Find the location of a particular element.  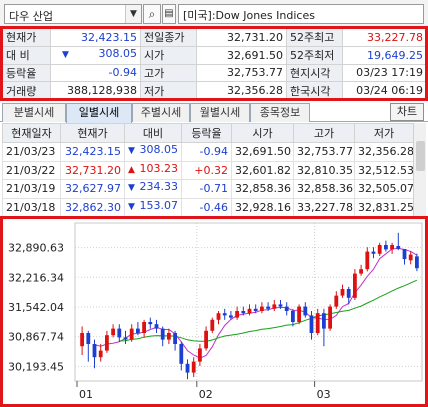

chevron-down-icon: ▼ is located at coordinates (133, 14).